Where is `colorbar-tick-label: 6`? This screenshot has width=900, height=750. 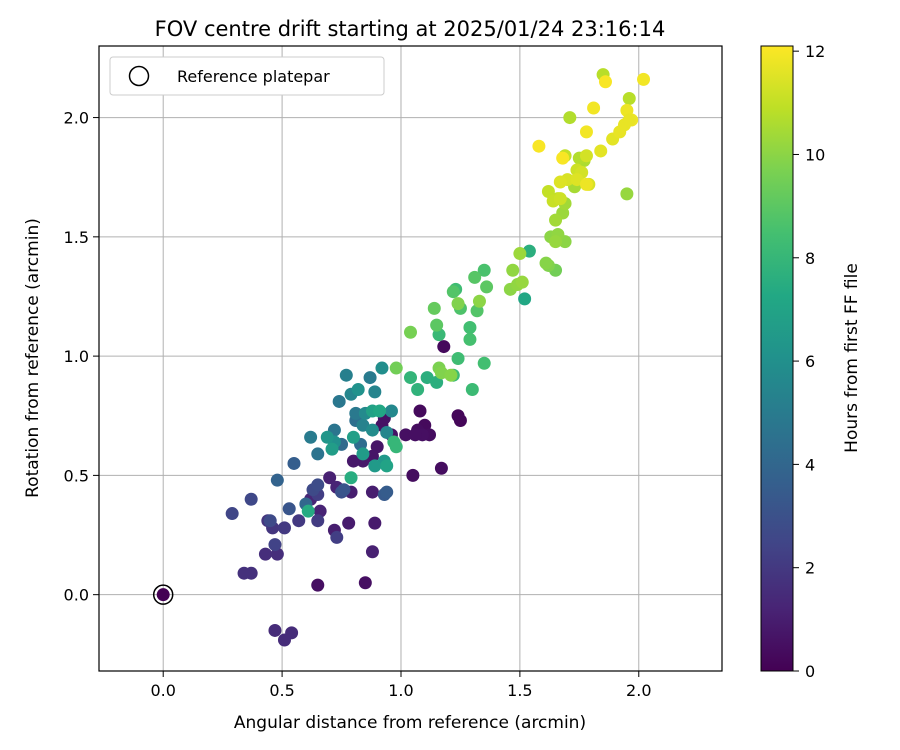 colorbar-tick-label: 6 is located at coordinates (810, 361).